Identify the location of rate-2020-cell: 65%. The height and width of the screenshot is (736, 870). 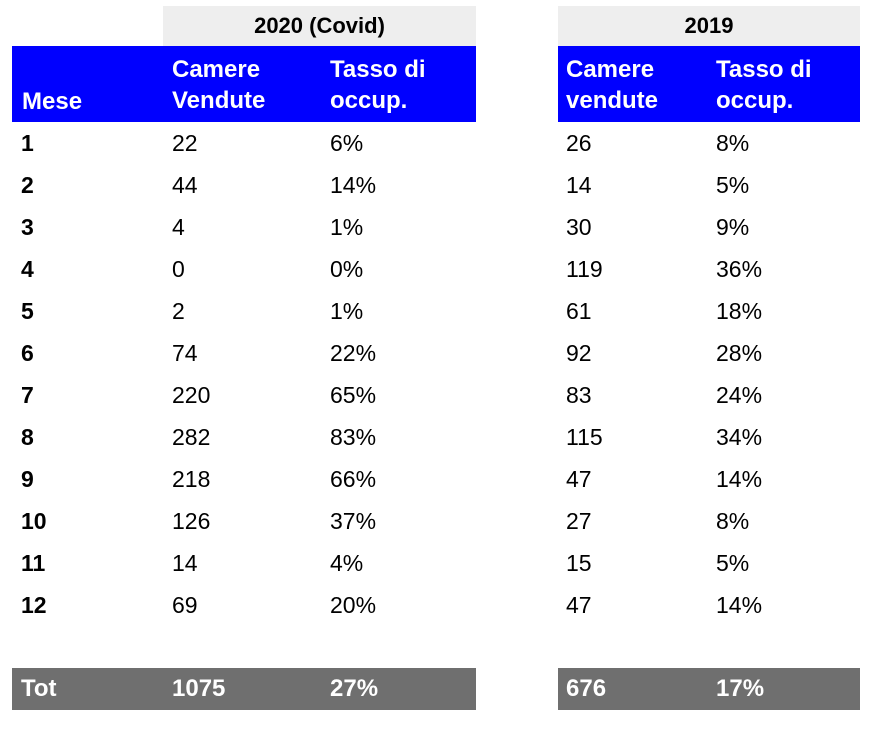
(353, 395).